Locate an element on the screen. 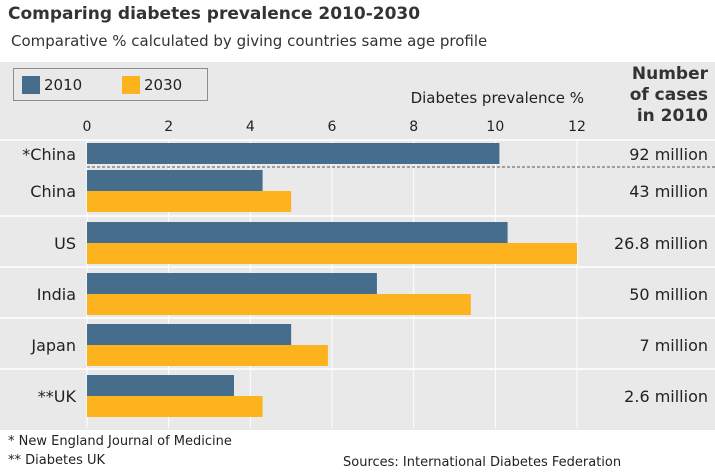  cases-value: 26.8 million is located at coordinates (661, 243).